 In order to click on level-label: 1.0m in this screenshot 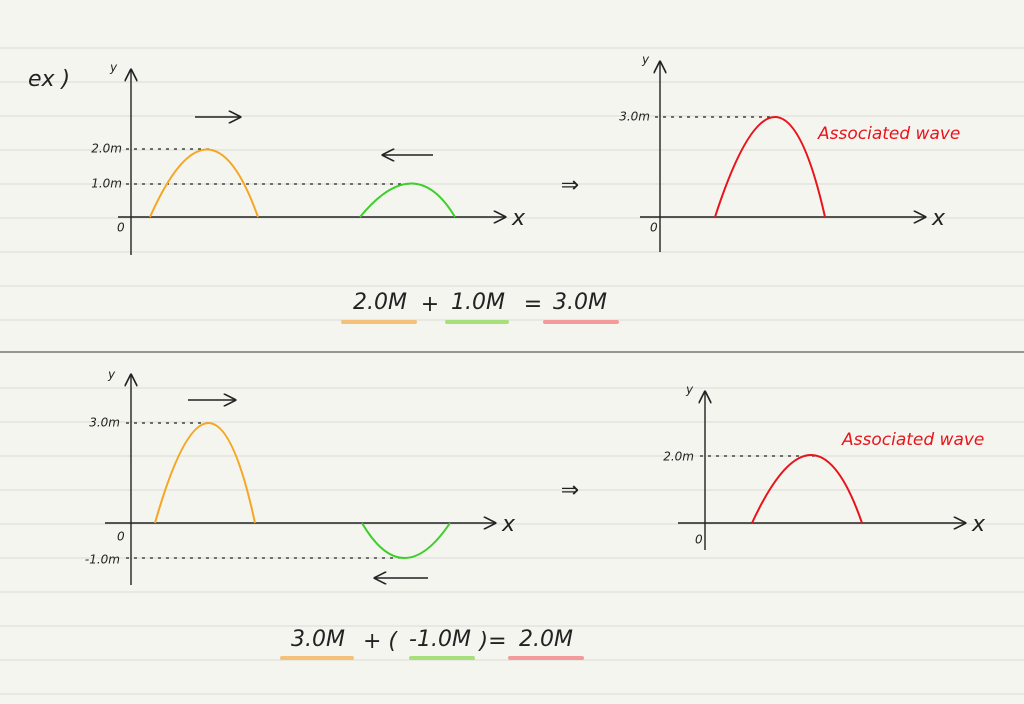, I will do `click(106, 184)`.